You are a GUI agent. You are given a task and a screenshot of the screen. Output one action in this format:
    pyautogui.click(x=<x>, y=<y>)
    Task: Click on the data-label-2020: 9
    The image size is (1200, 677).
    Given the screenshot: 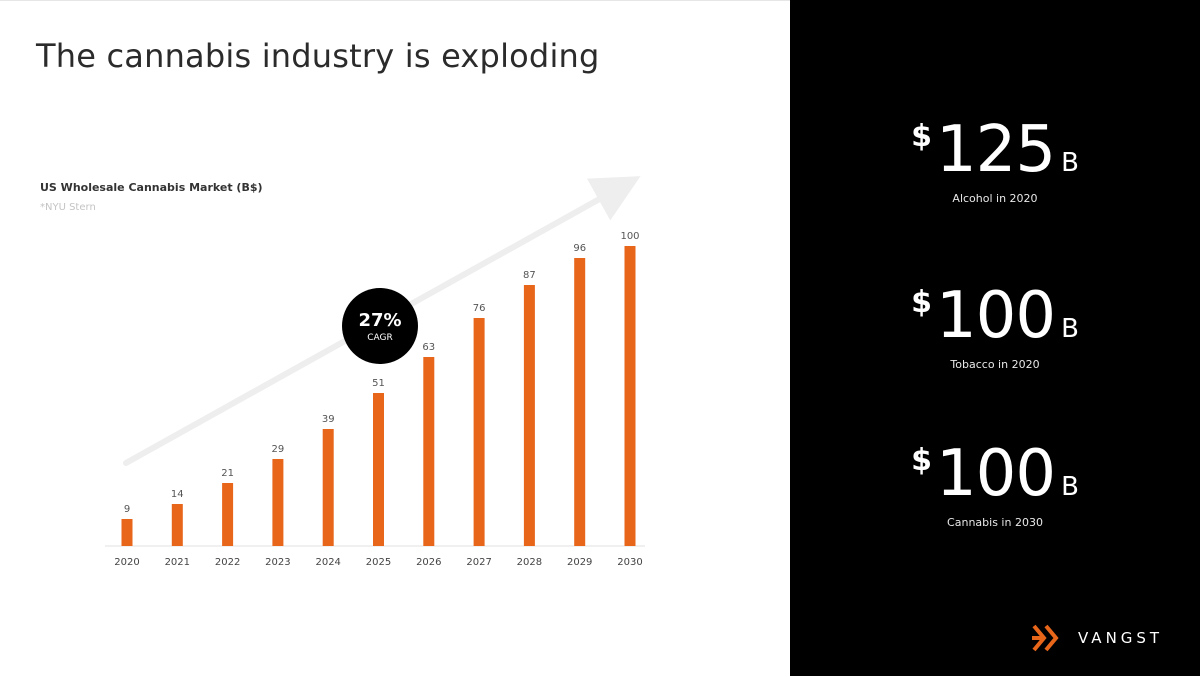 What is the action you would take?
    pyautogui.click(x=127, y=509)
    